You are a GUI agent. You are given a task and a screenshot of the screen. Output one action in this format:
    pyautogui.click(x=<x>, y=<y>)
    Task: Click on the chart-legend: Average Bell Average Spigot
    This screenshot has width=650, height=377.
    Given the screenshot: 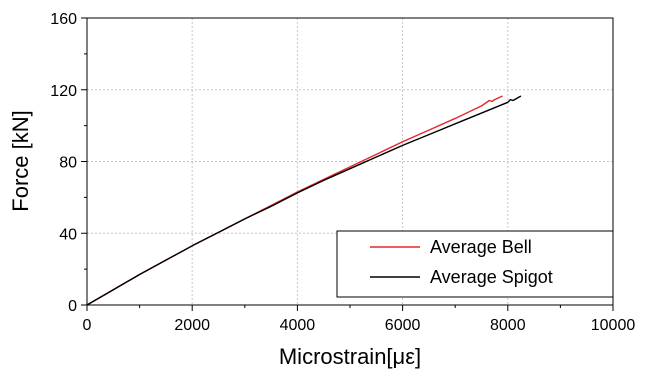 What is the action you would take?
    pyautogui.click(x=475, y=264)
    